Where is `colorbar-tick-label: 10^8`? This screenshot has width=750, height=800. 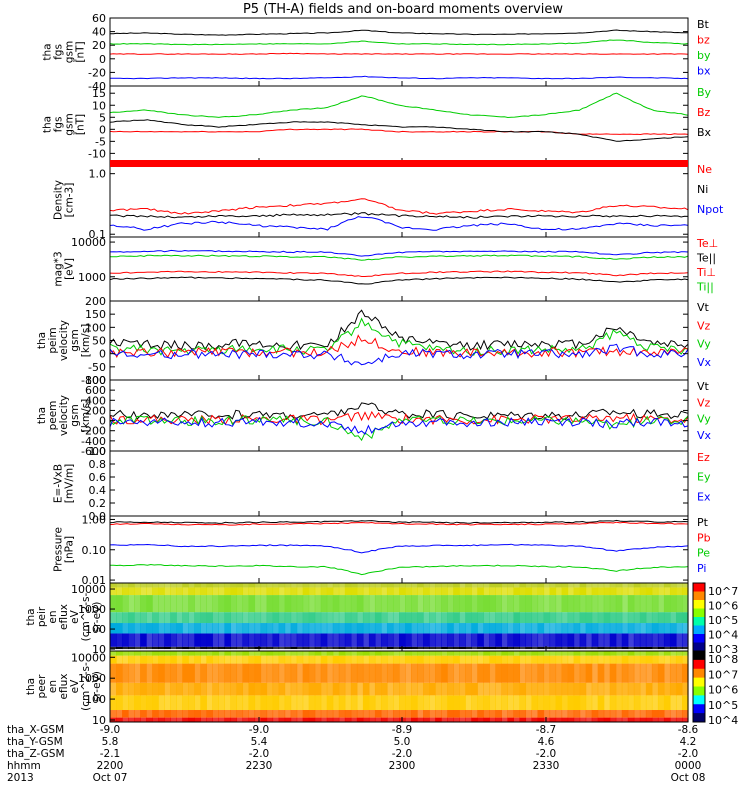
colorbar-tick-label: 10^8 is located at coordinates (723, 659).